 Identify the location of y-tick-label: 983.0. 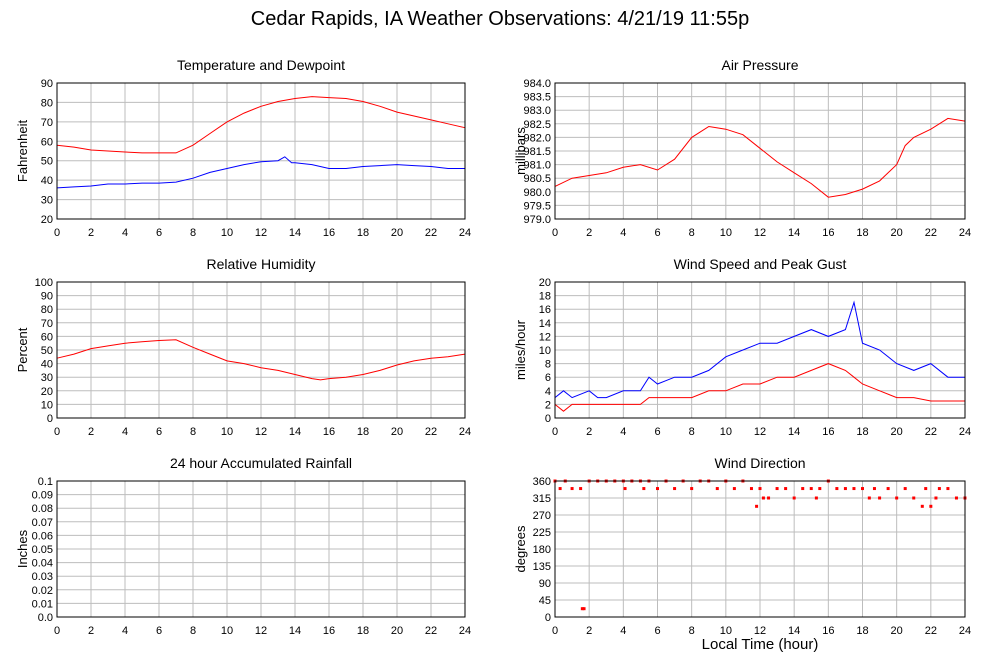
(537, 111).